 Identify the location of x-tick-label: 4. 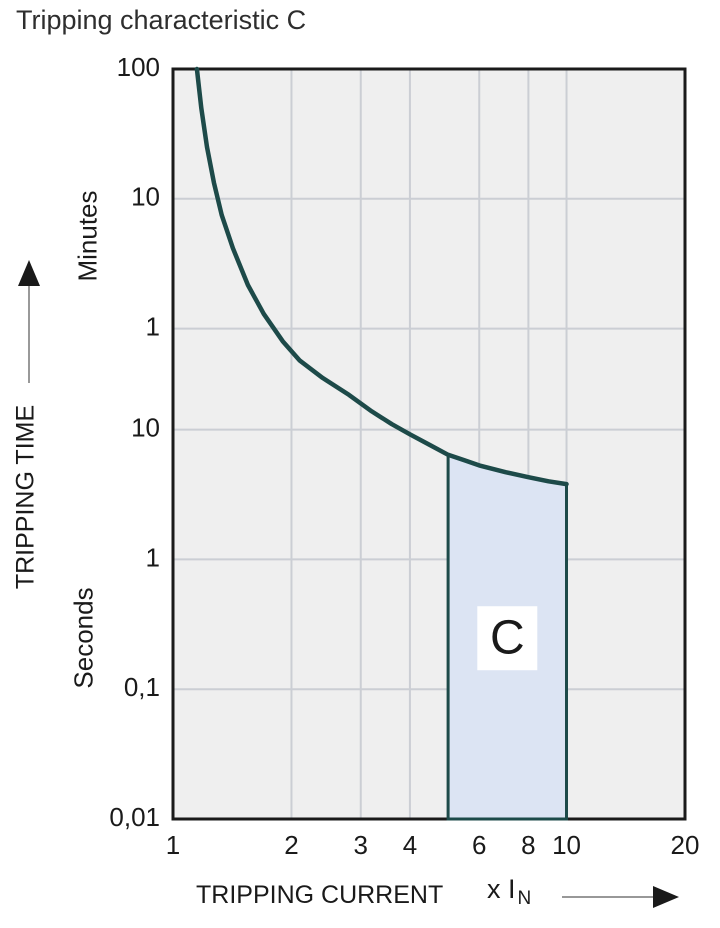
(410, 845).